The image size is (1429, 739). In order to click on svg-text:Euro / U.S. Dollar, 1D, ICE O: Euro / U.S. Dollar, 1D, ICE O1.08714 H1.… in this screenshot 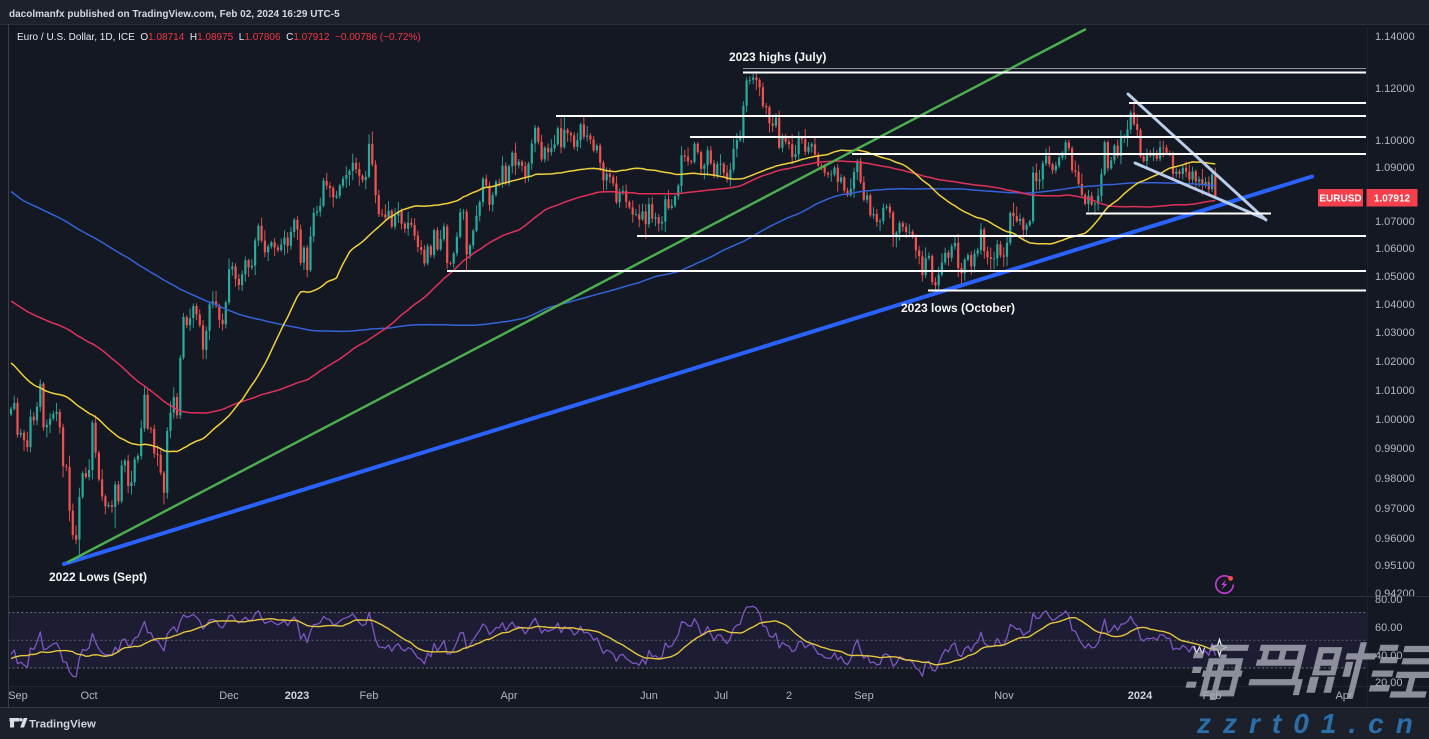, I will do `click(219, 37)`.